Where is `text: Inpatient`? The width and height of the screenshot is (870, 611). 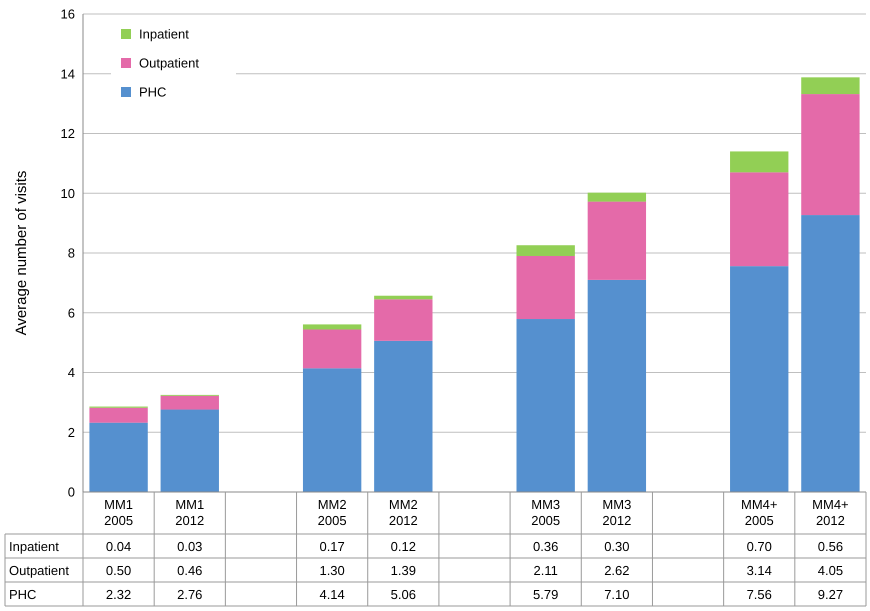
text: Inpatient is located at coordinates (34, 546).